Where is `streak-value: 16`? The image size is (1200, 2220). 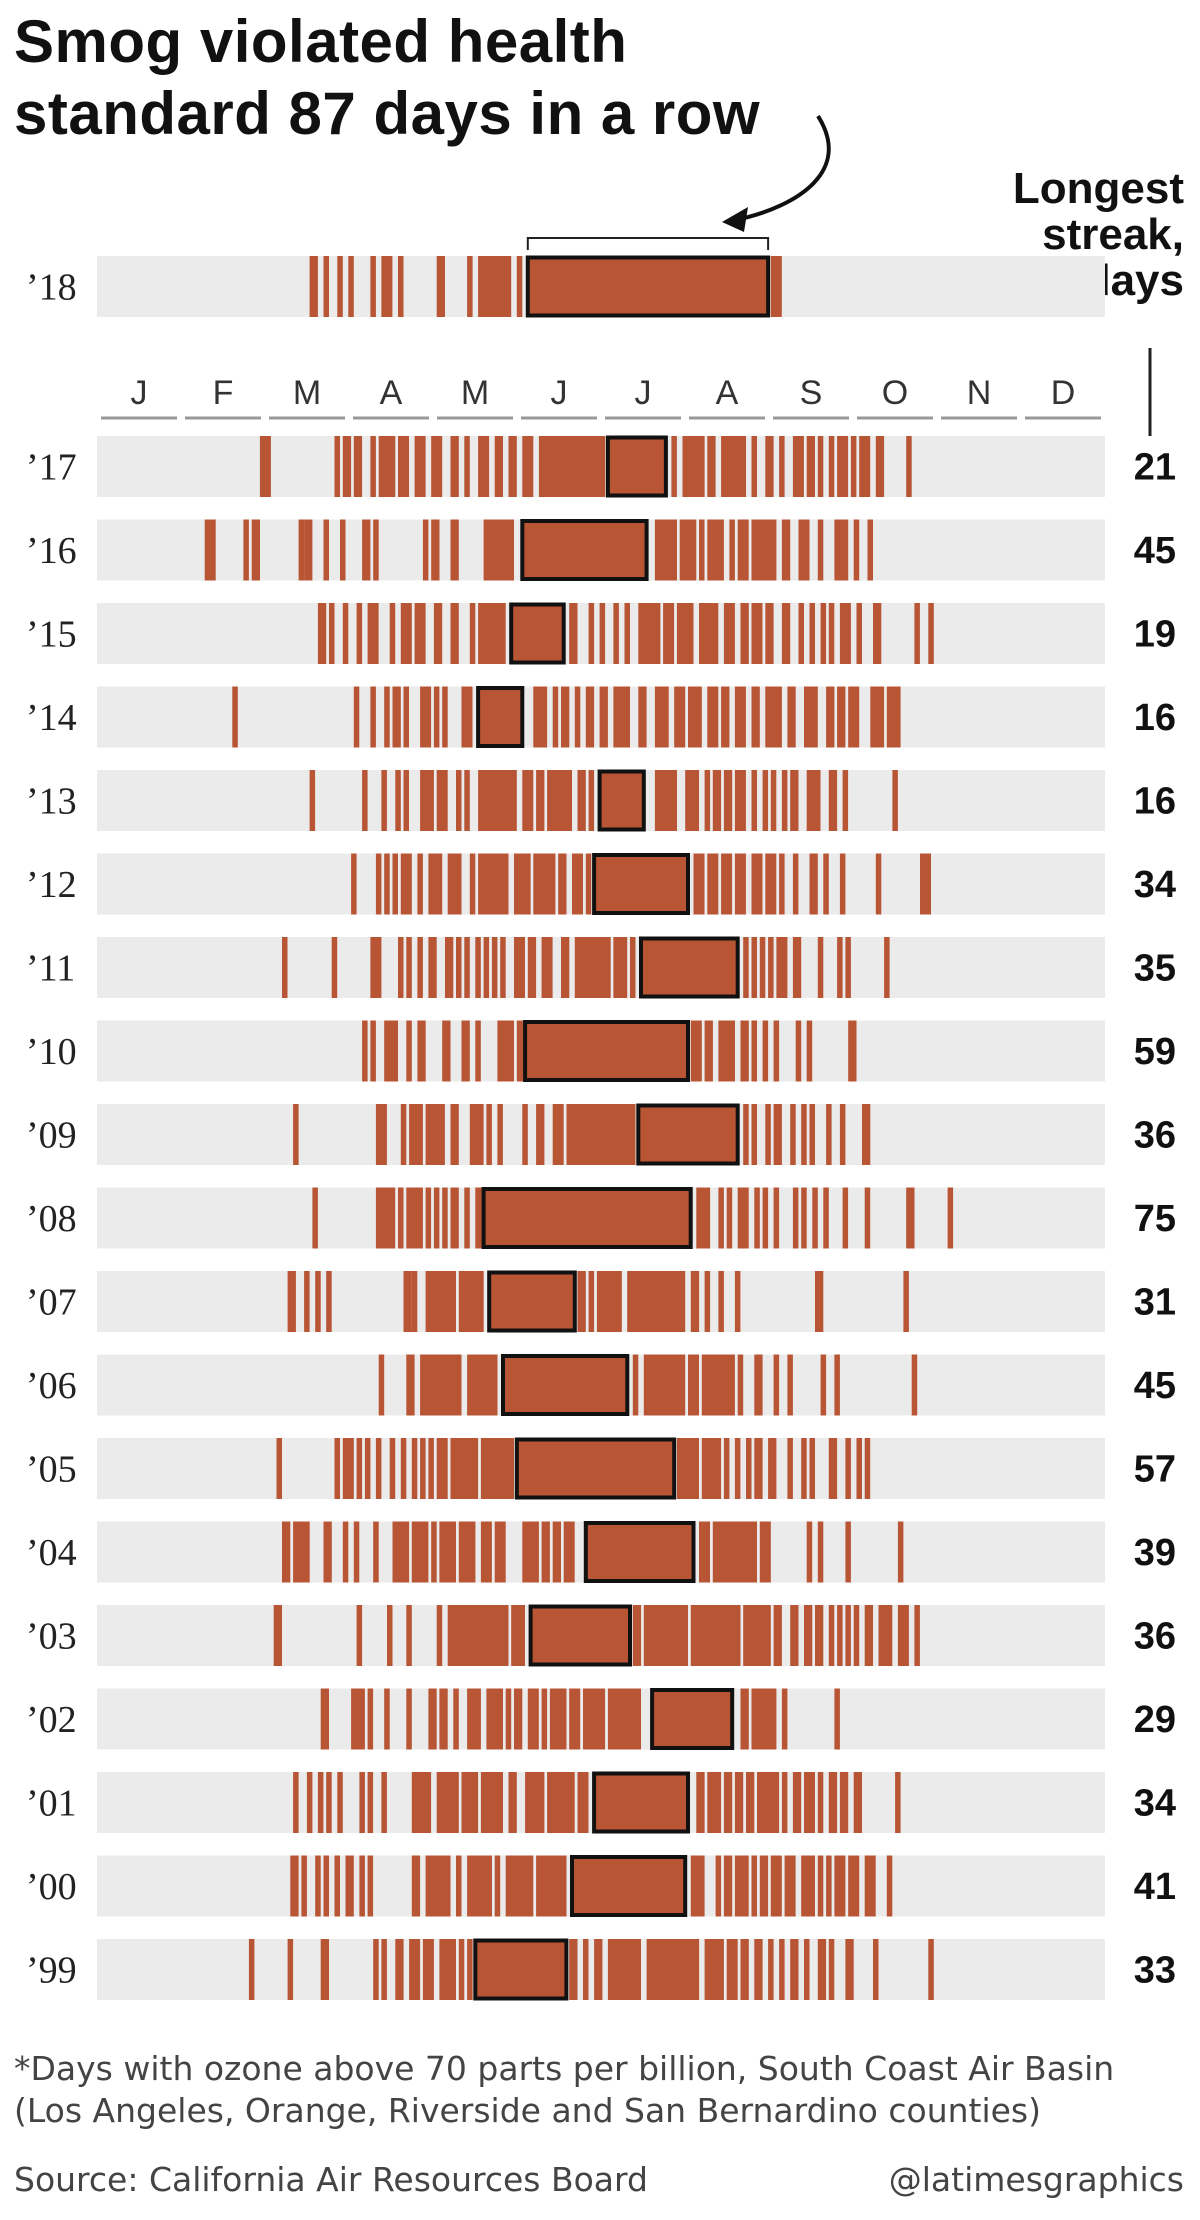
streak-value: 16 is located at coordinates (1155, 802).